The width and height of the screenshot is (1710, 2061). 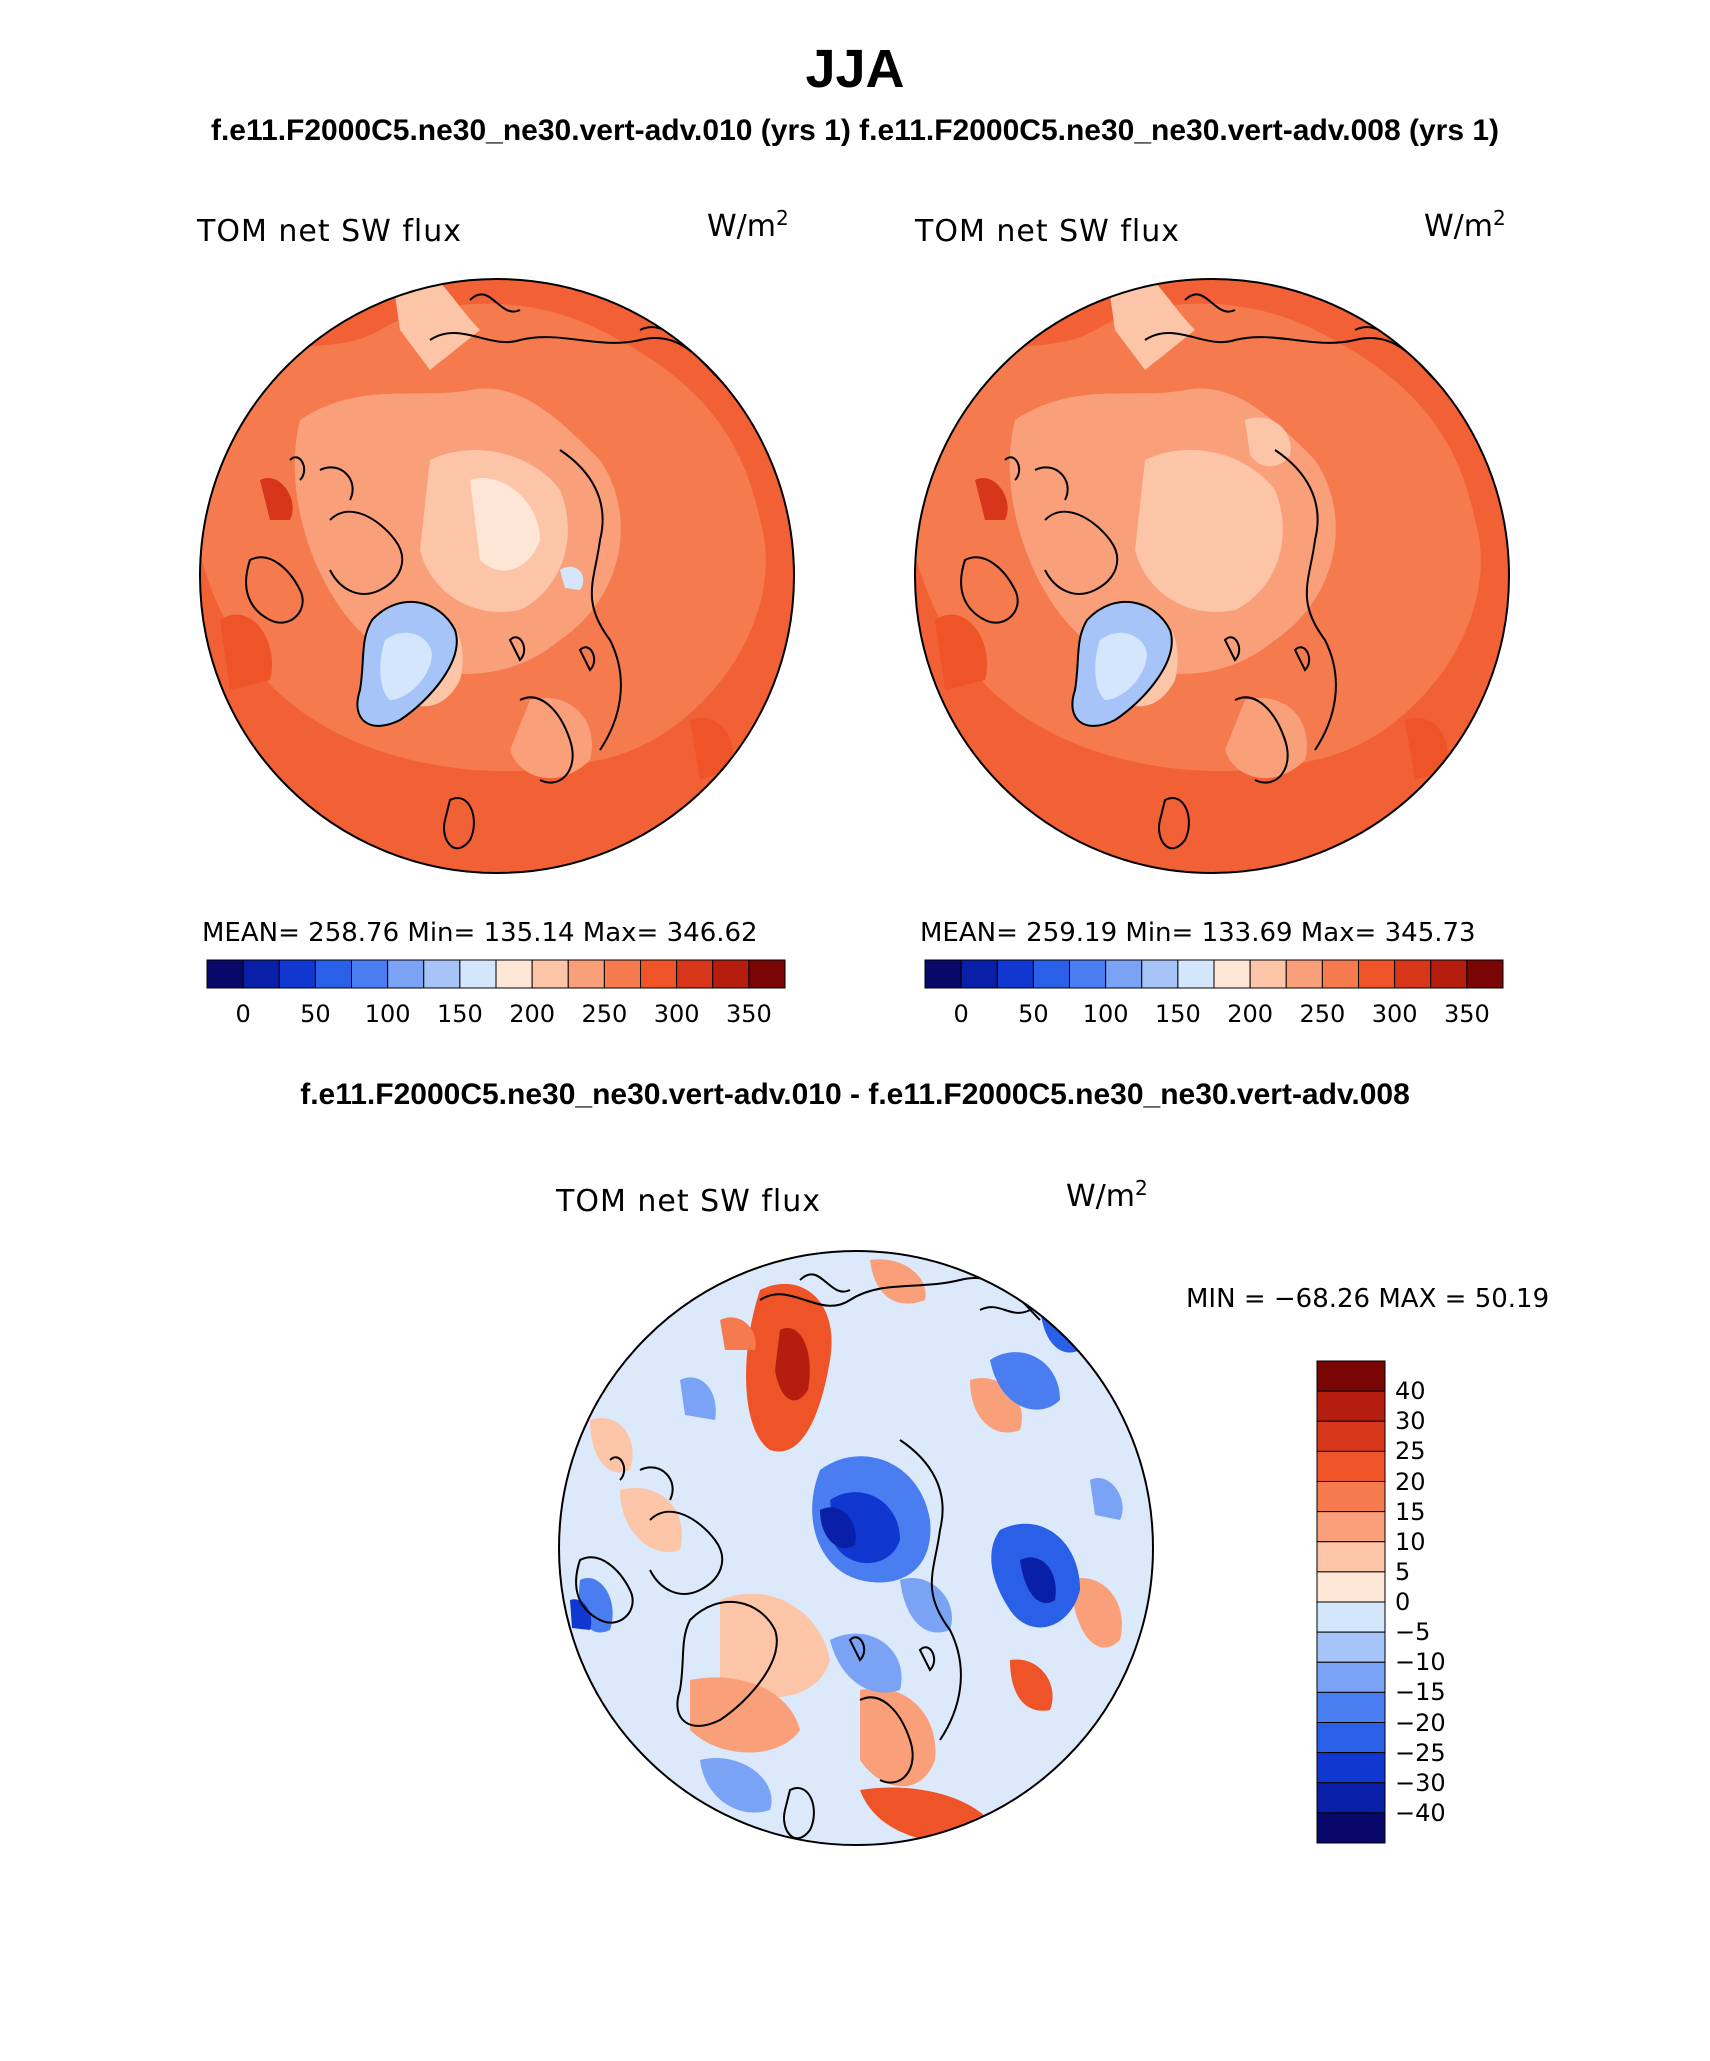 What do you see at coordinates (1410, 1511) in the screenshot?
I see `colorbar-tick-label: 15` at bounding box center [1410, 1511].